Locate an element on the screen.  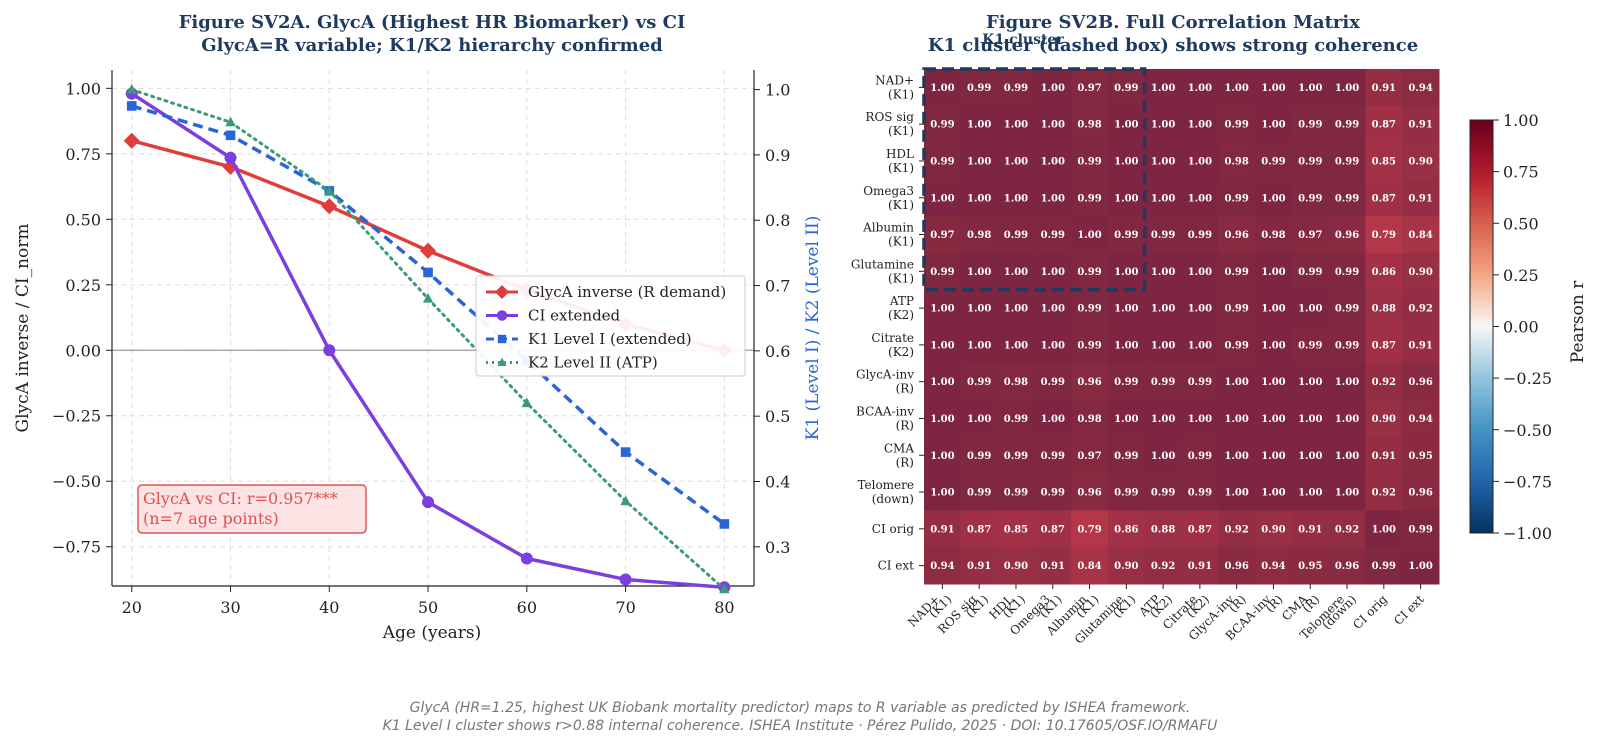
cell-value: 0.86 is located at coordinates (1384, 272).